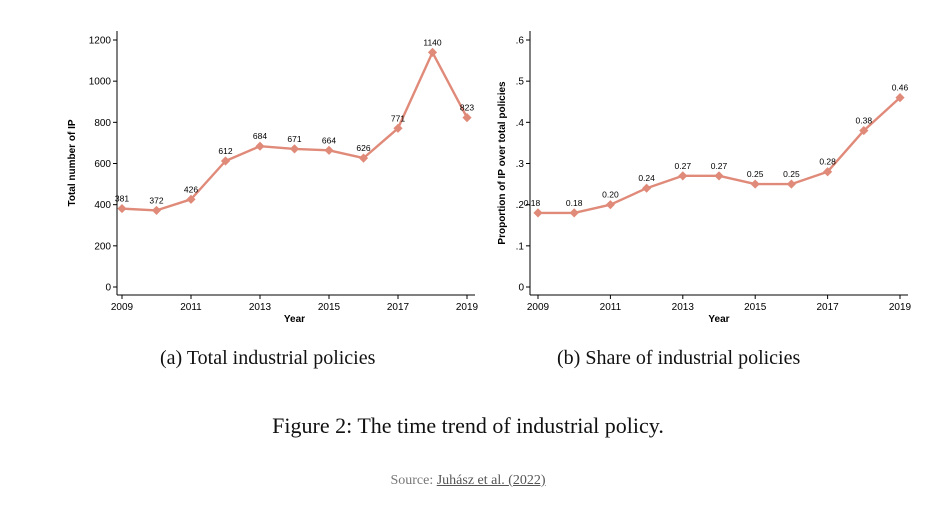  What do you see at coordinates (791, 174) in the screenshot?
I see `data-label-2016: 0.25` at bounding box center [791, 174].